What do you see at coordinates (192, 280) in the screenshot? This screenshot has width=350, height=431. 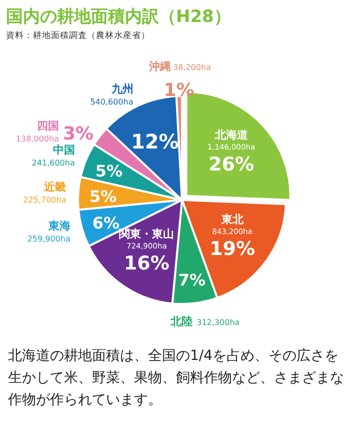 I see `text: 7%` at bounding box center [192, 280].